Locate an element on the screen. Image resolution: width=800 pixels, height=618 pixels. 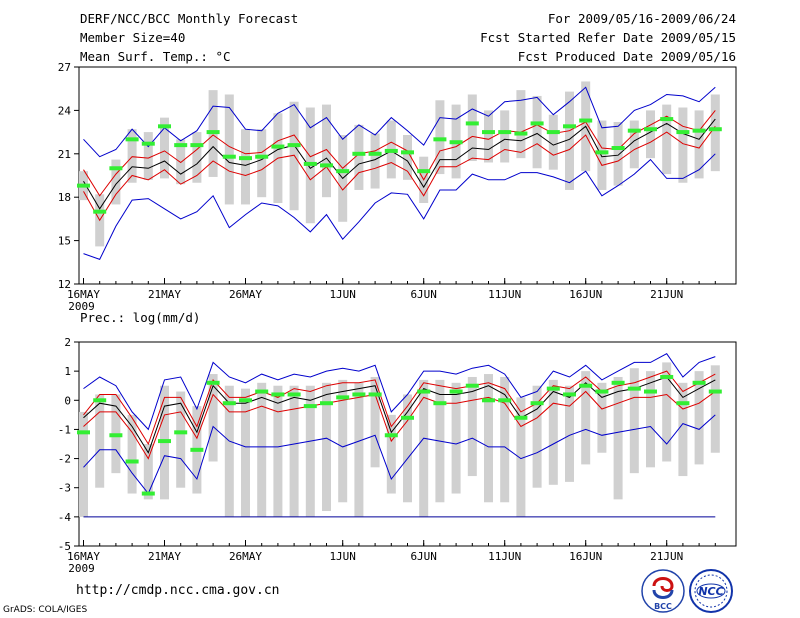
source-url: http://cmdp.ncc.cma.gov.cn is located at coordinates (178, 590).